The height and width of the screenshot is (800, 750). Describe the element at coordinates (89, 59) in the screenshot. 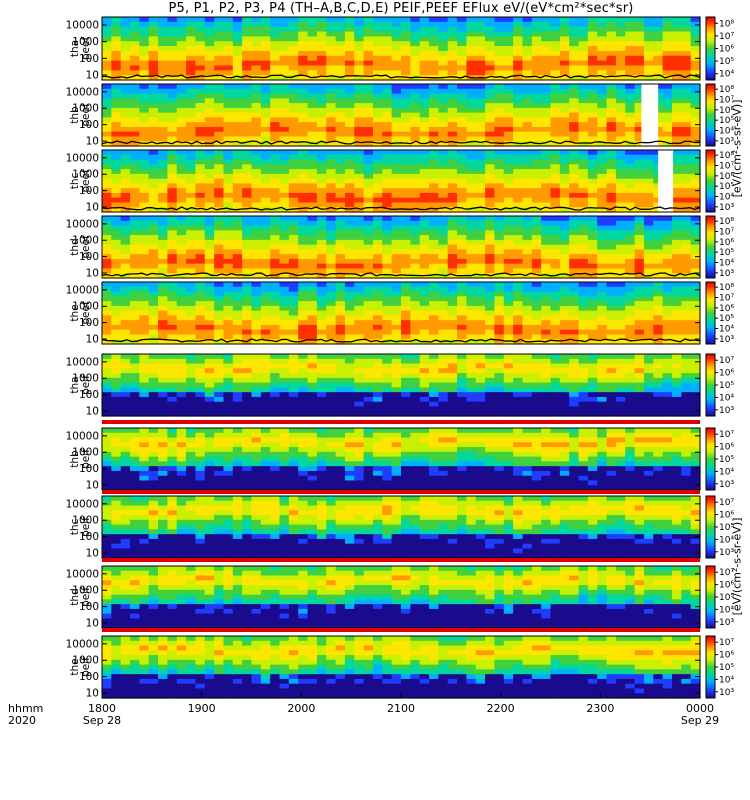

I see `y-tick-label: 100` at that location.